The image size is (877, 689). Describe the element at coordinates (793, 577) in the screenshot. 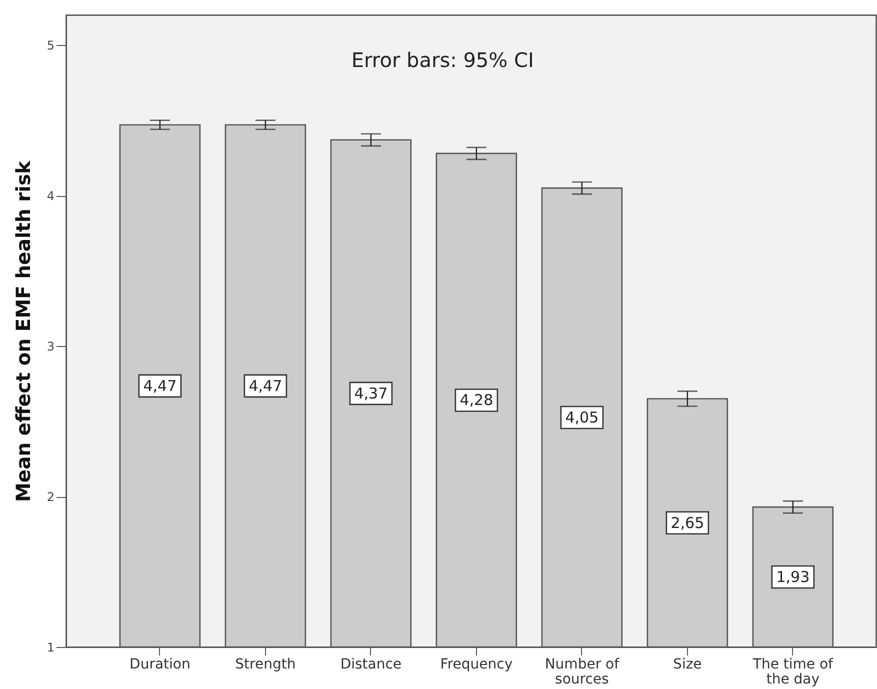

I see `data-label: 1,93` at that location.